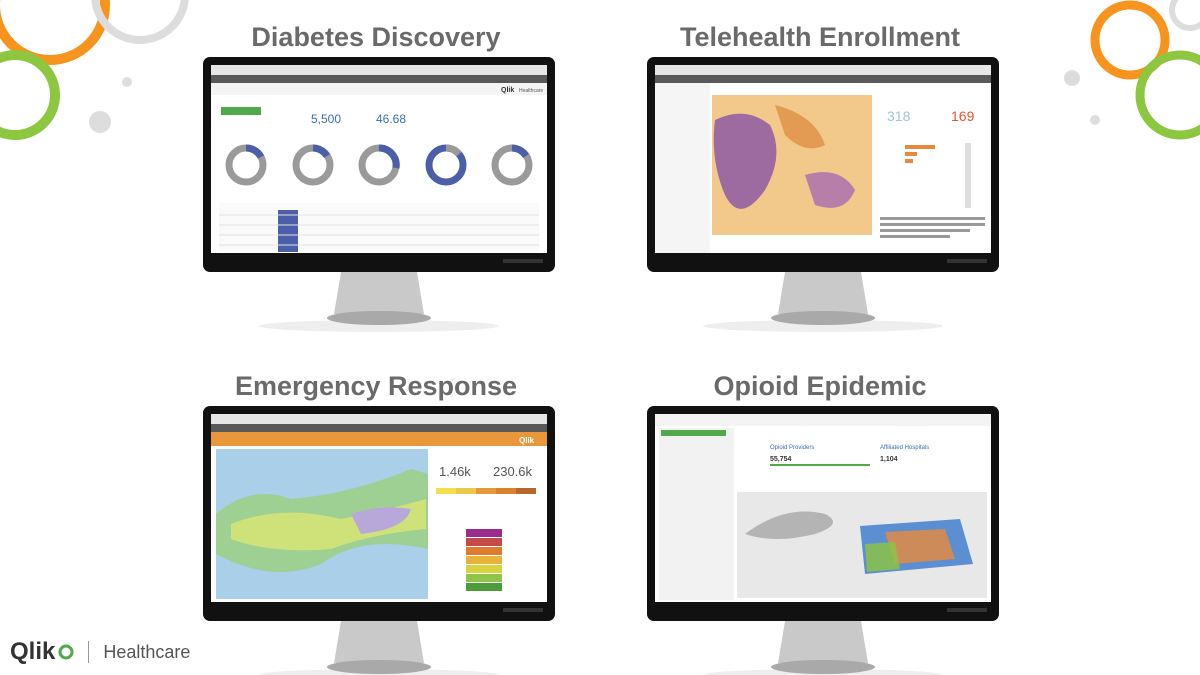 This screenshot has height=675, width=1200. What do you see at coordinates (376, 386) in the screenshot?
I see `panel-title: Emergency Response` at bounding box center [376, 386].